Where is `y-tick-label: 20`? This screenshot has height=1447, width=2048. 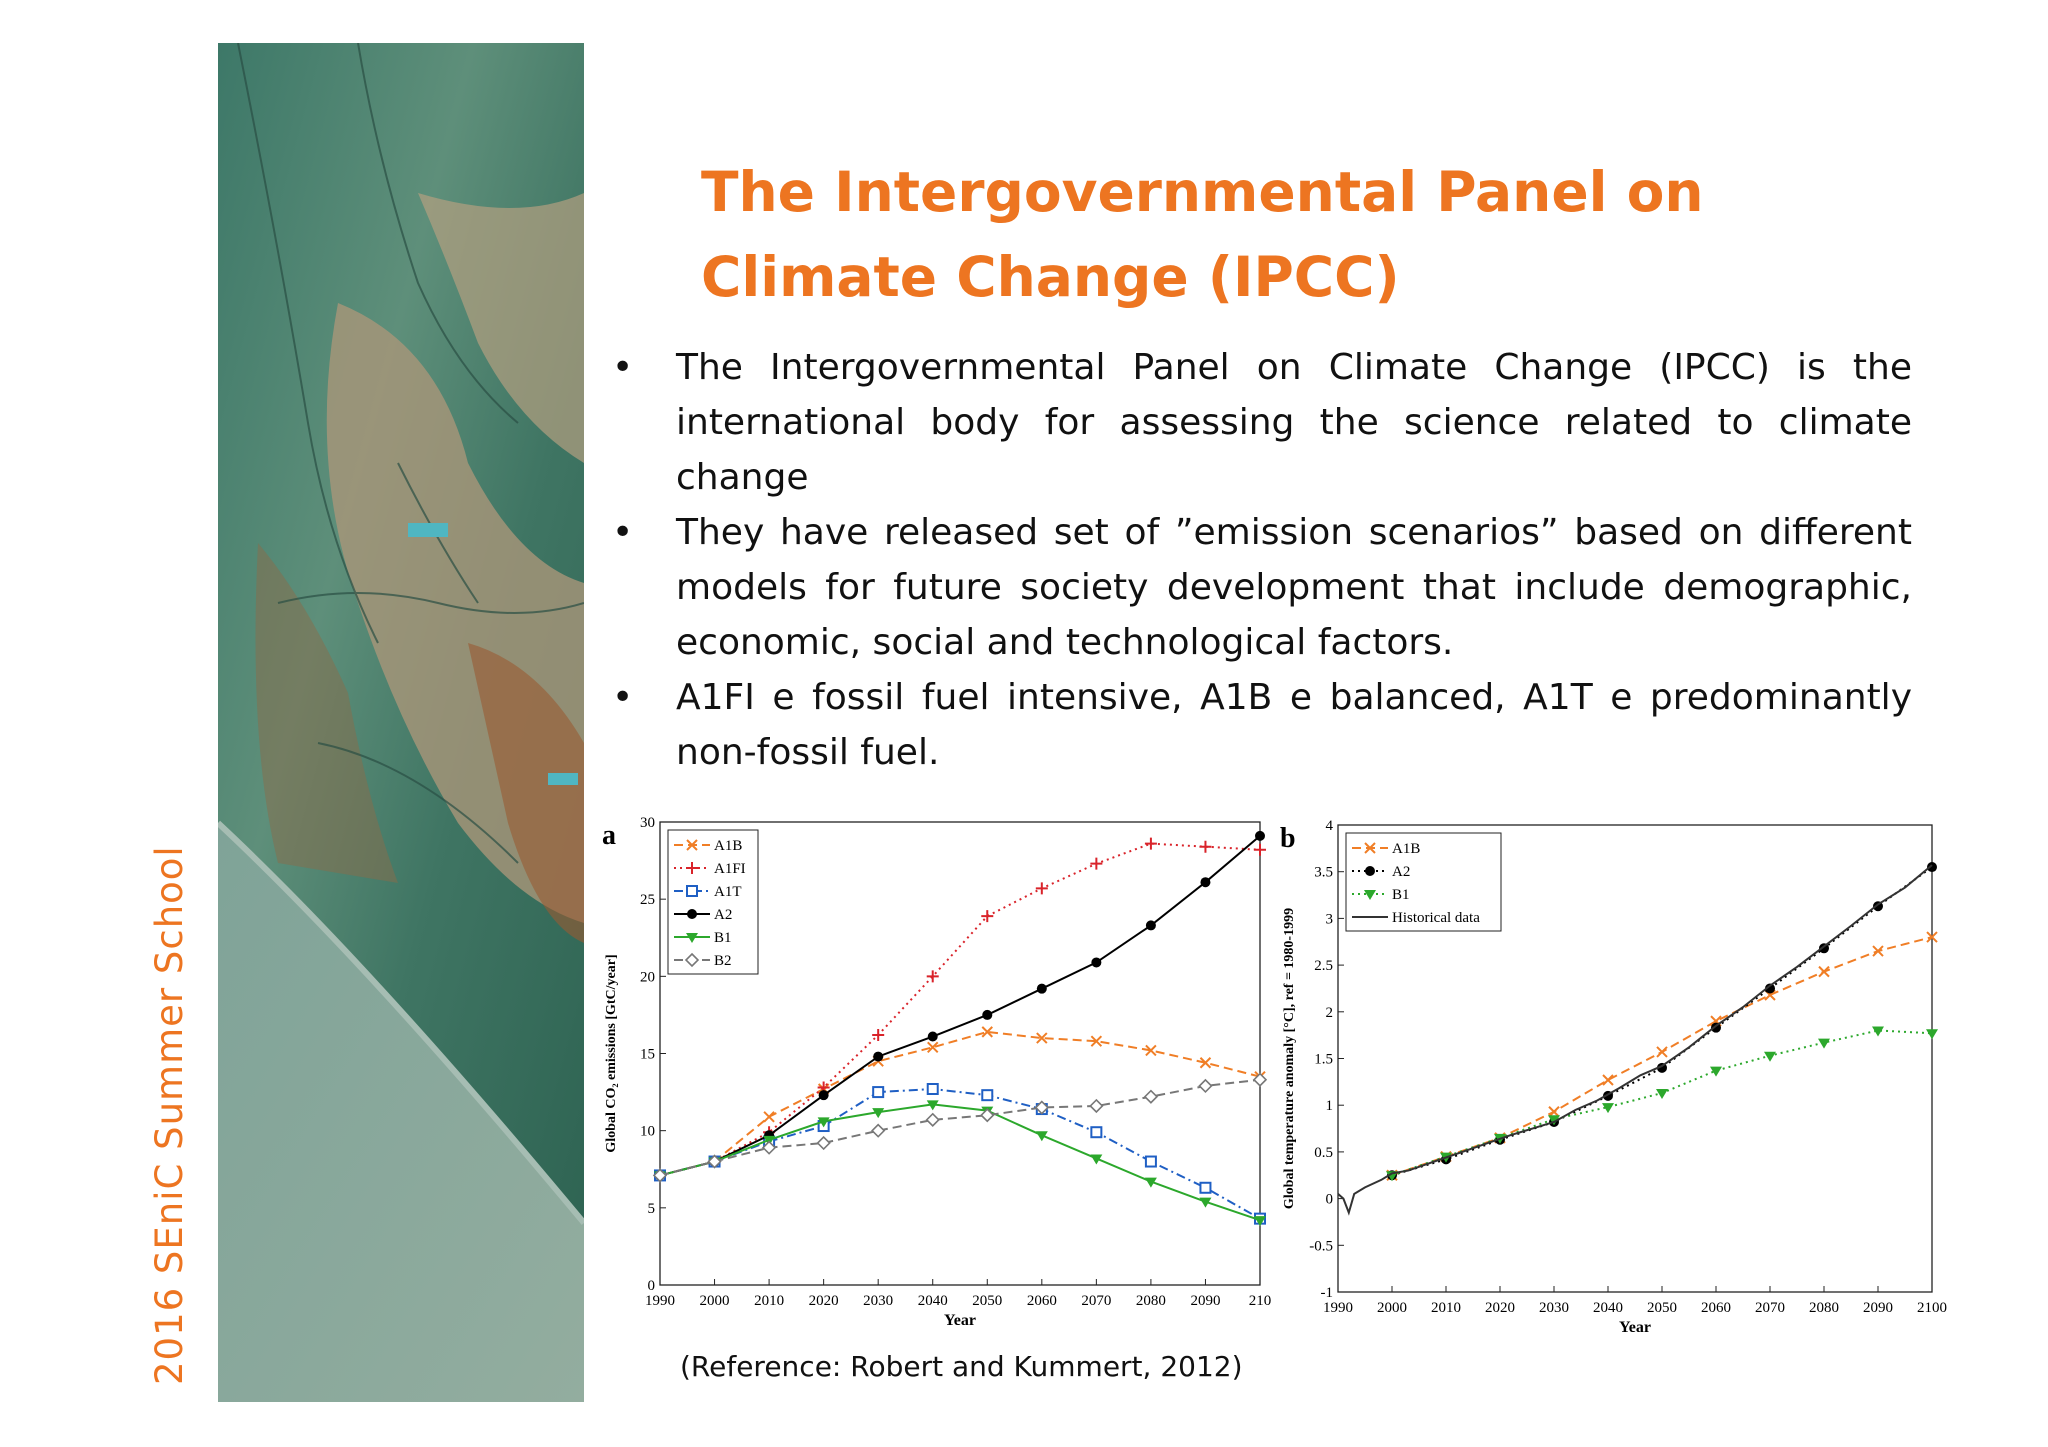 y-tick-label: 20 is located at coordinates (647, 977).